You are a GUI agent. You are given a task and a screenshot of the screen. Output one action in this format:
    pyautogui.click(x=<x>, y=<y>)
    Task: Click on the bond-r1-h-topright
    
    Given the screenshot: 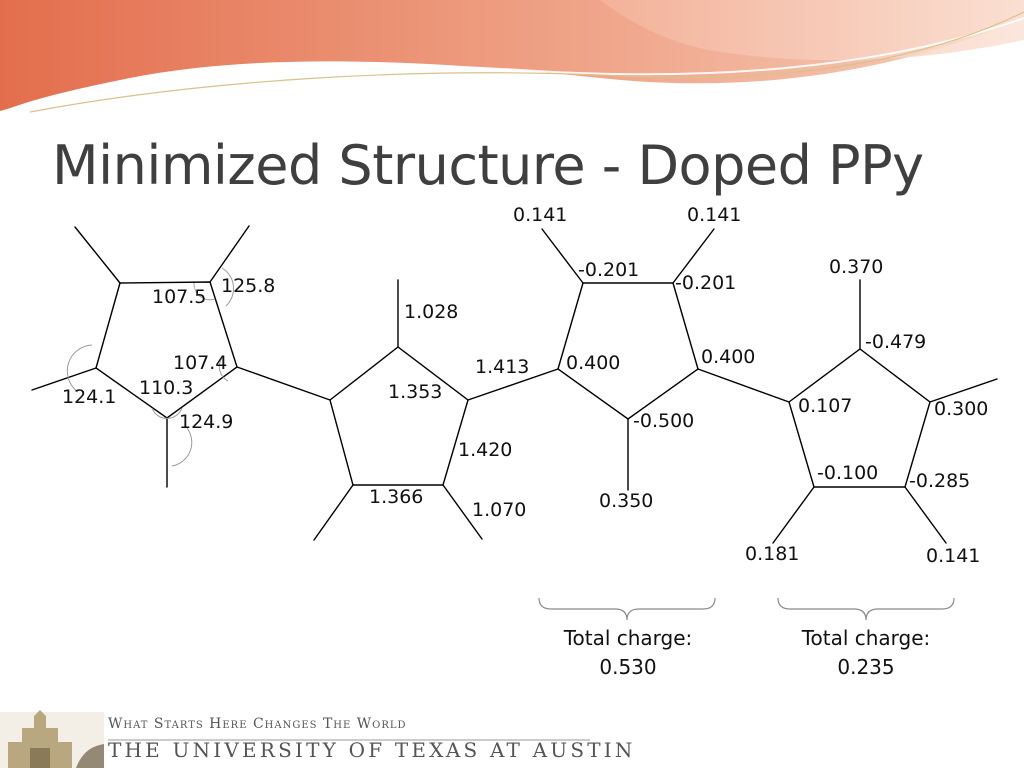 What is the action you would take?
    pyautogui.click(x=229, y=254)
    